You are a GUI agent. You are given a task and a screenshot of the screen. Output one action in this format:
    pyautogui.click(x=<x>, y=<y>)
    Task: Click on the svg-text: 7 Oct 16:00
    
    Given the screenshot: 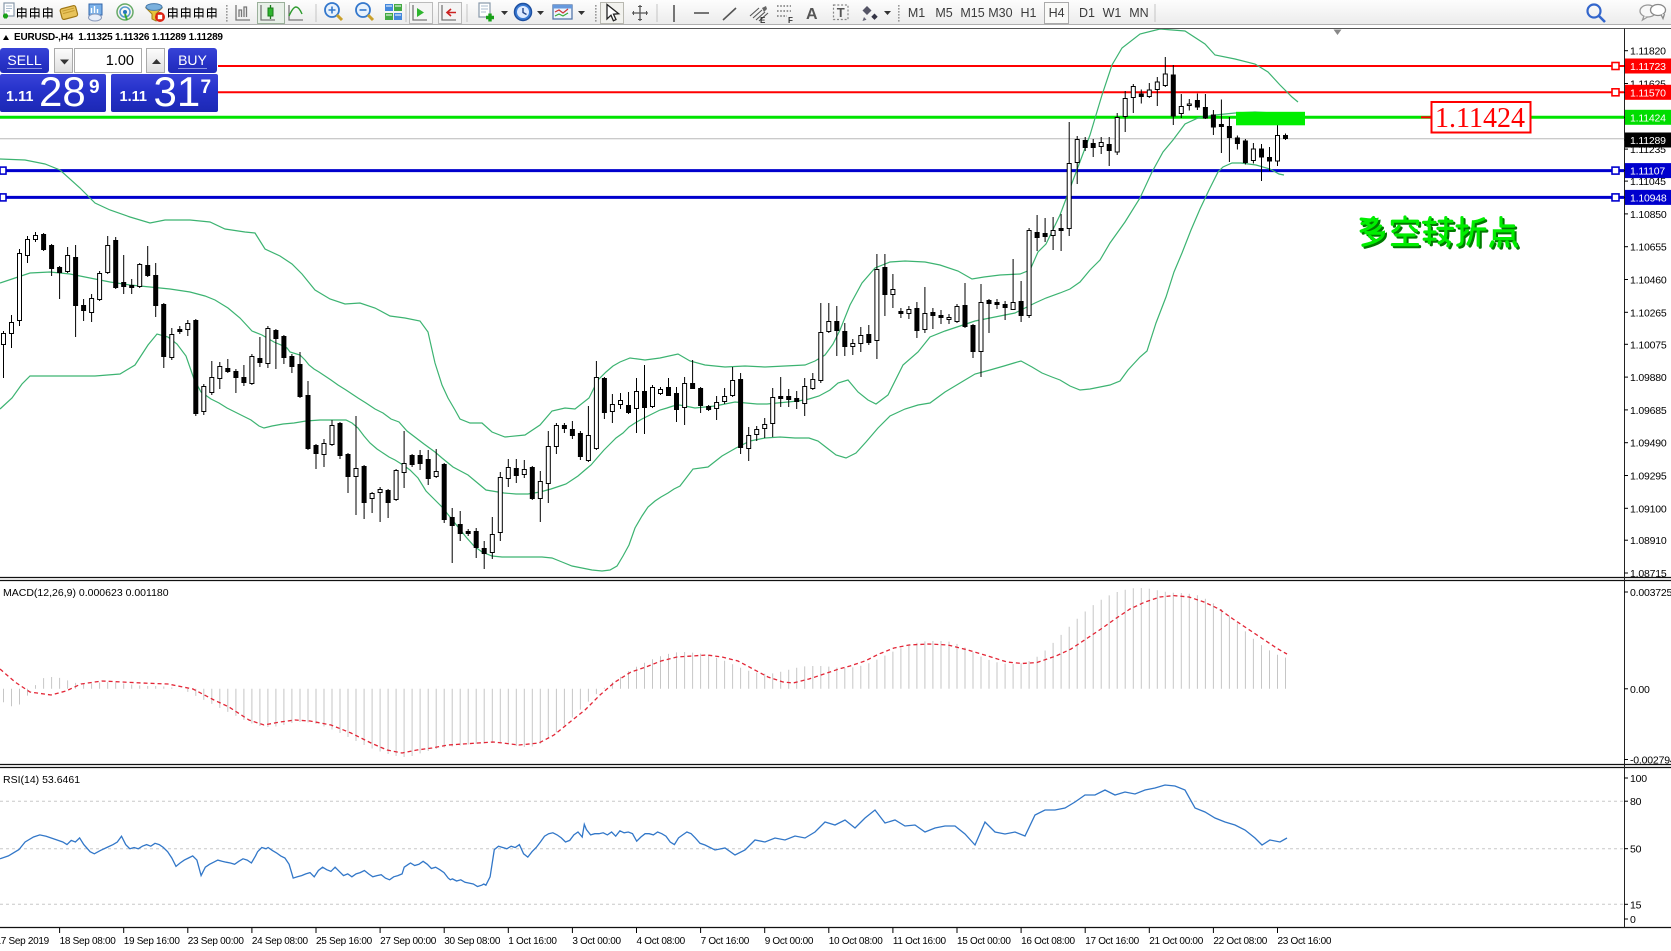 What is the action you would take?
    pyautogui.click(x=725, y=941)
    